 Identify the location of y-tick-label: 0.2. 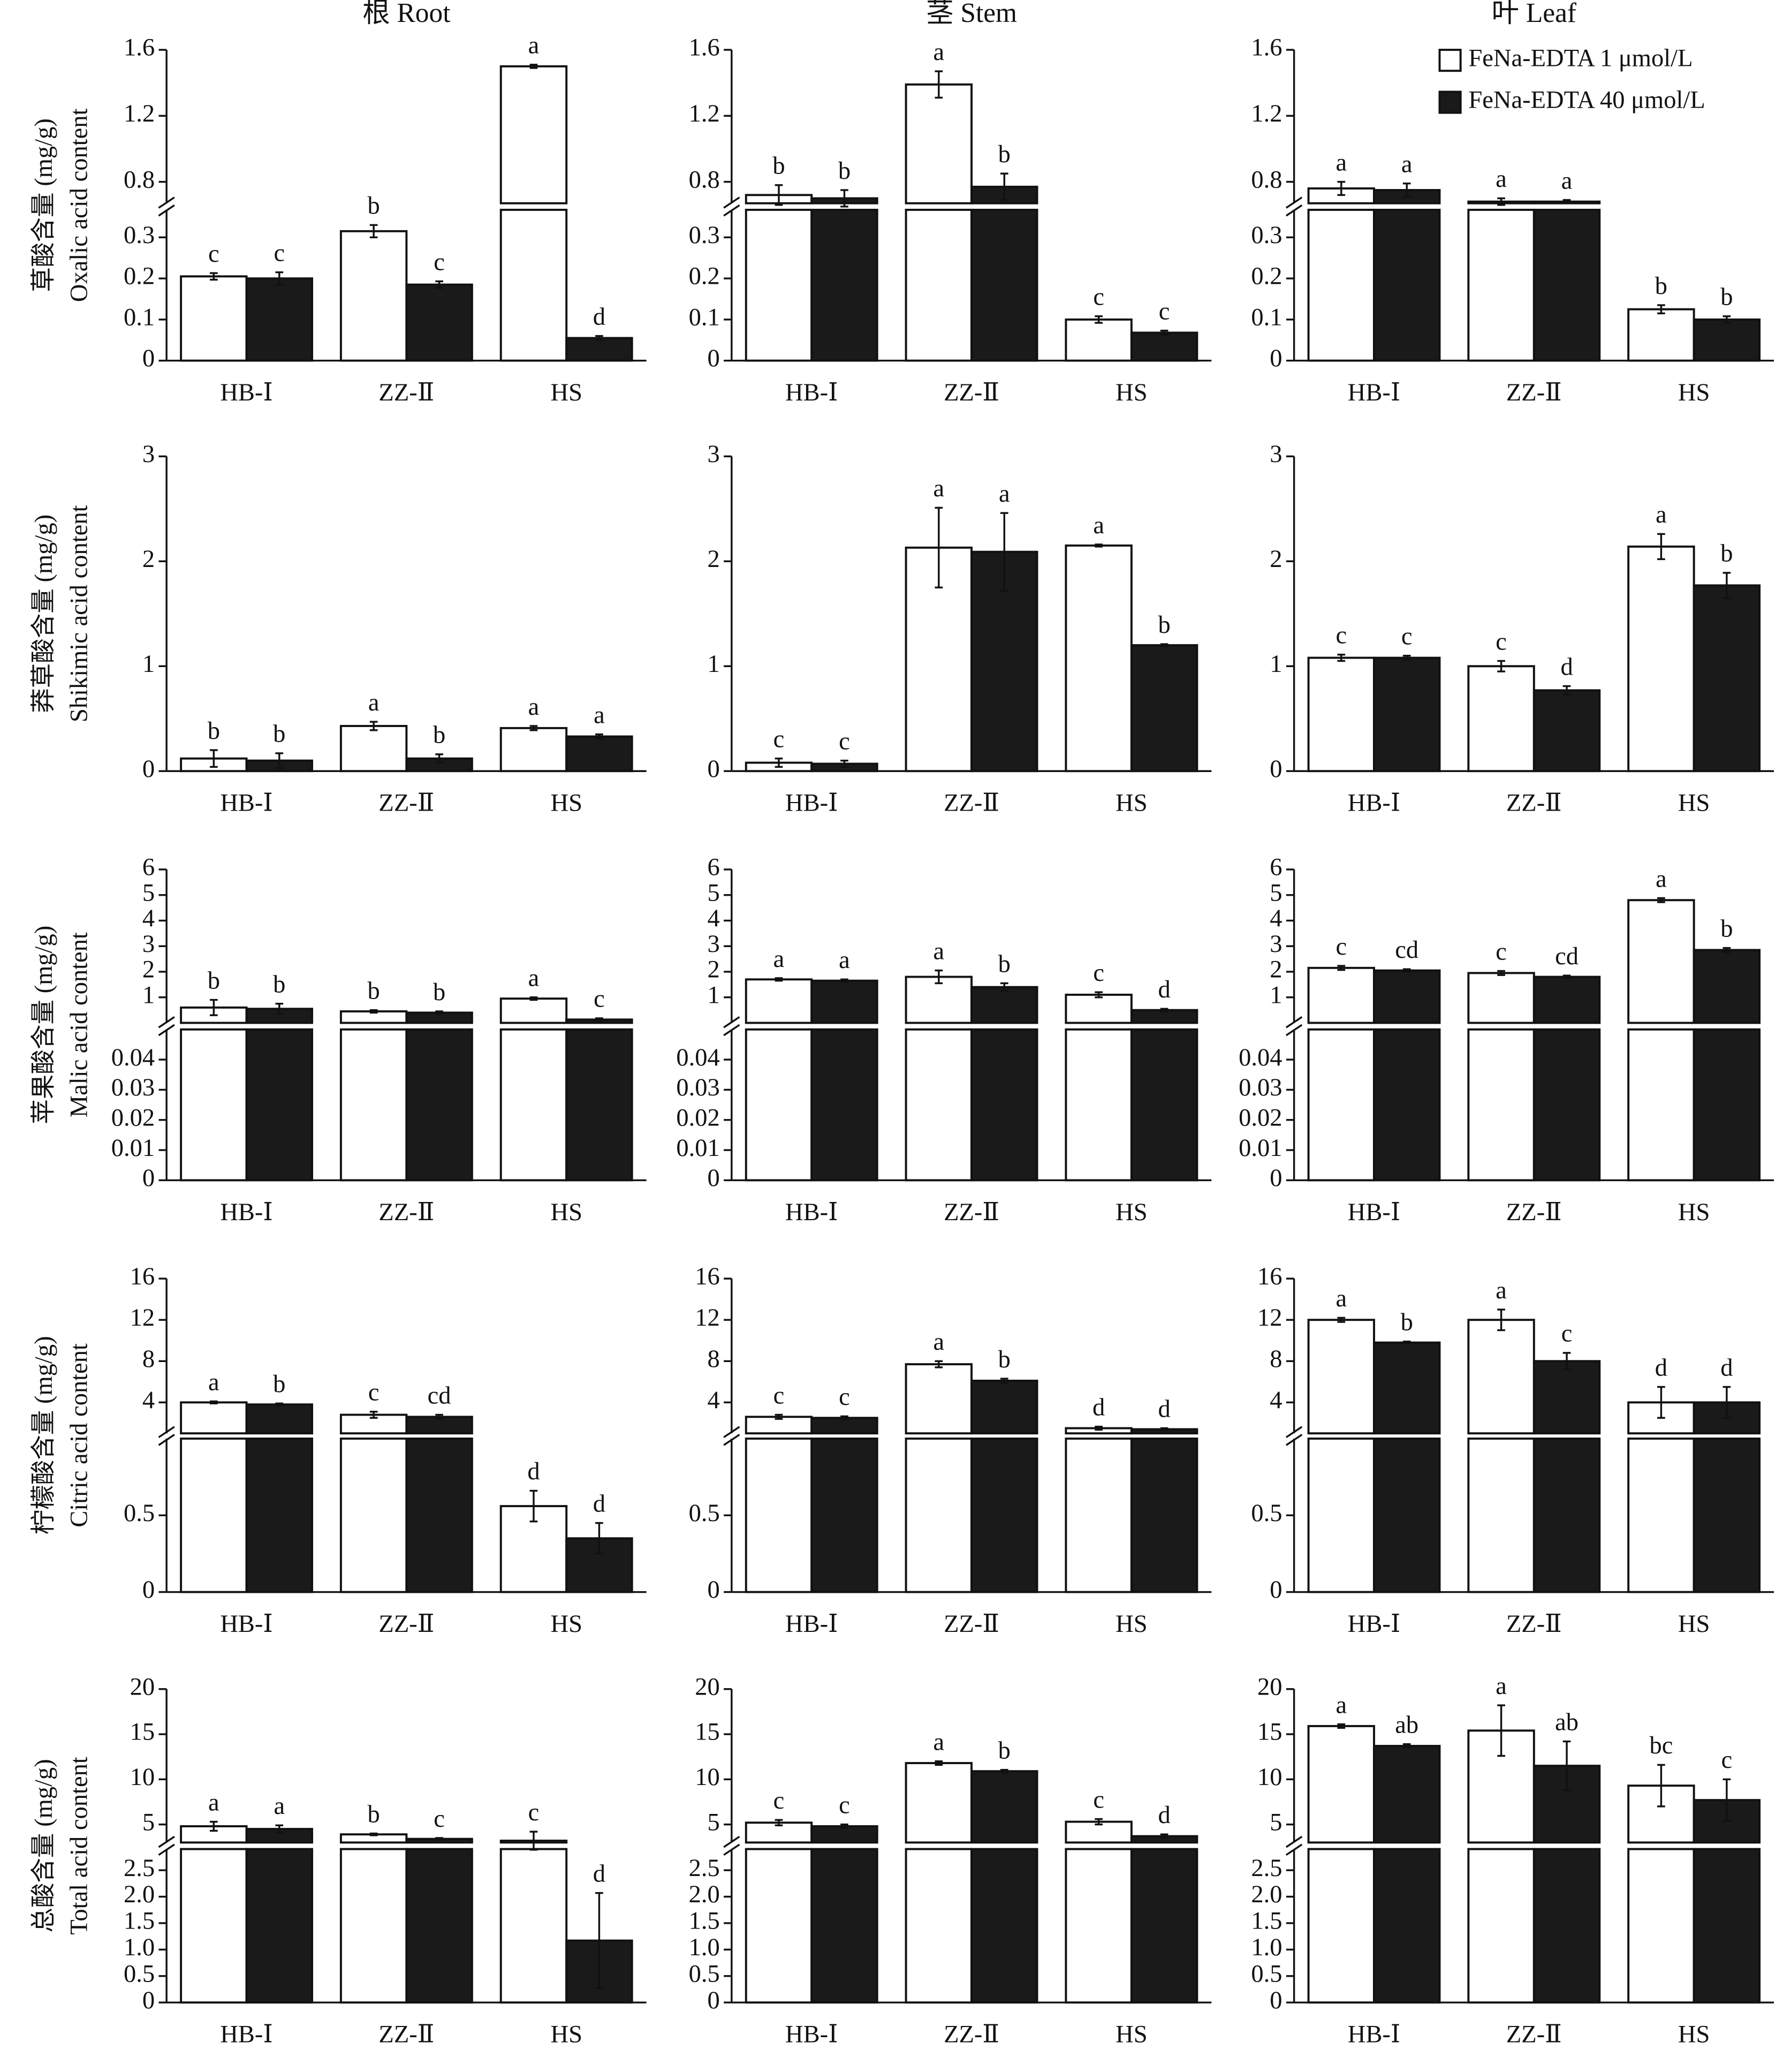
(1266, 276).